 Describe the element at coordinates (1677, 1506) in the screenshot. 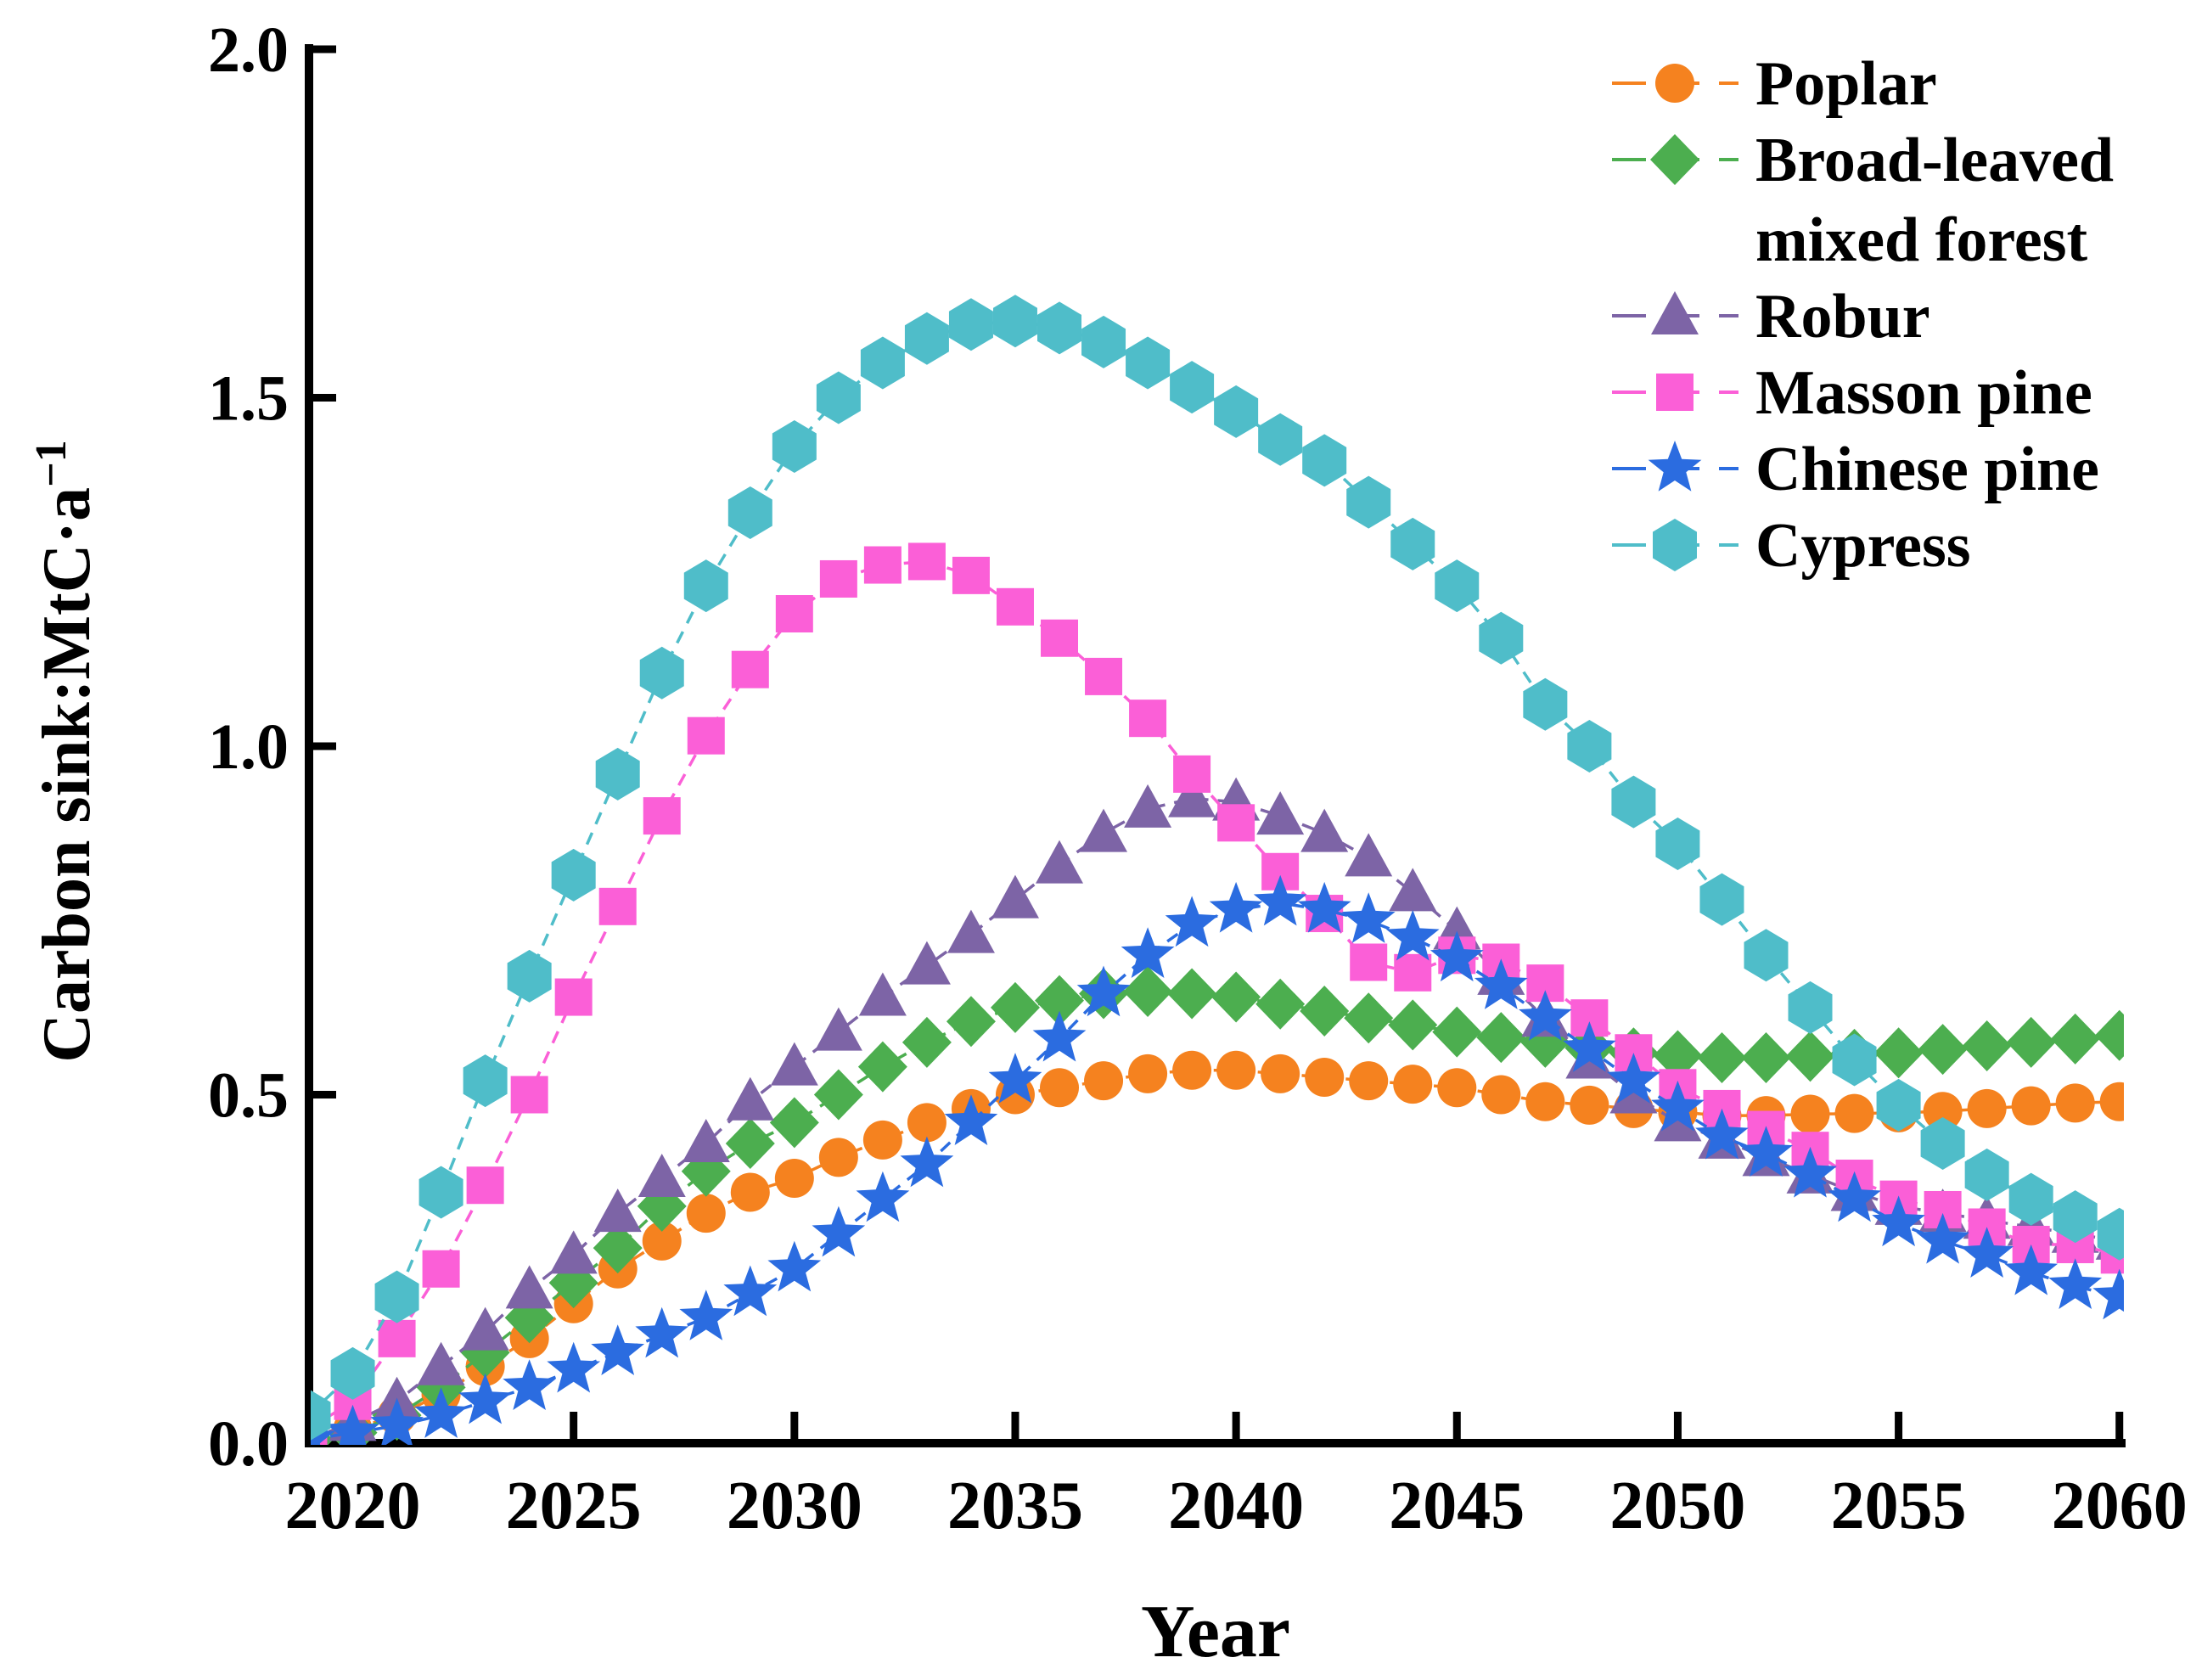

I see `x-tick-label: 2050` at that location.